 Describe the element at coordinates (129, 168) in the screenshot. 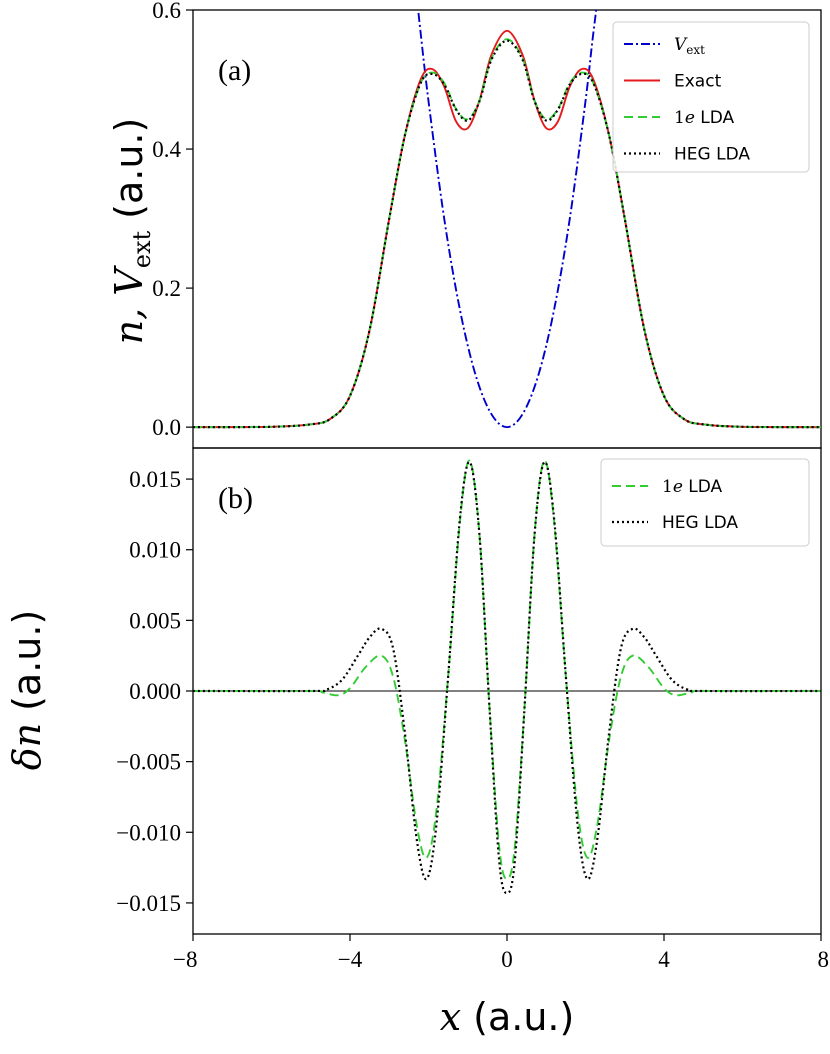

I see `panel-a-y-axis-unit: (a.u.)` at that location.